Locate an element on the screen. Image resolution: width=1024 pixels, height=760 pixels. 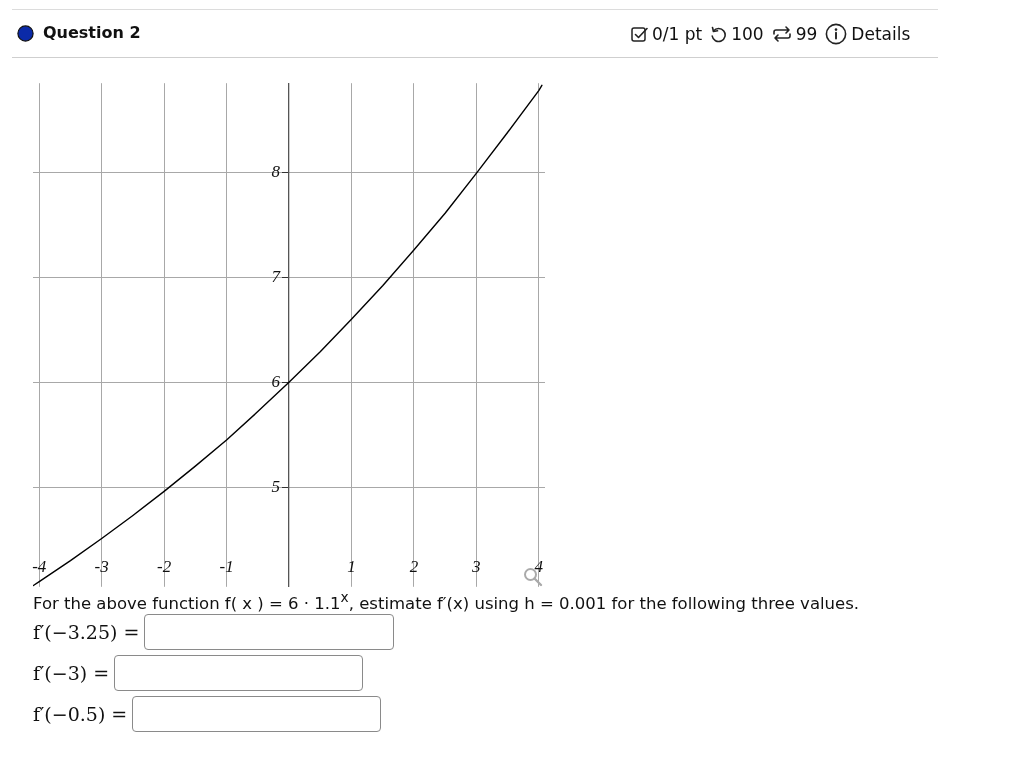
y-tick-label: 7 is located at coordinates (276, 276).